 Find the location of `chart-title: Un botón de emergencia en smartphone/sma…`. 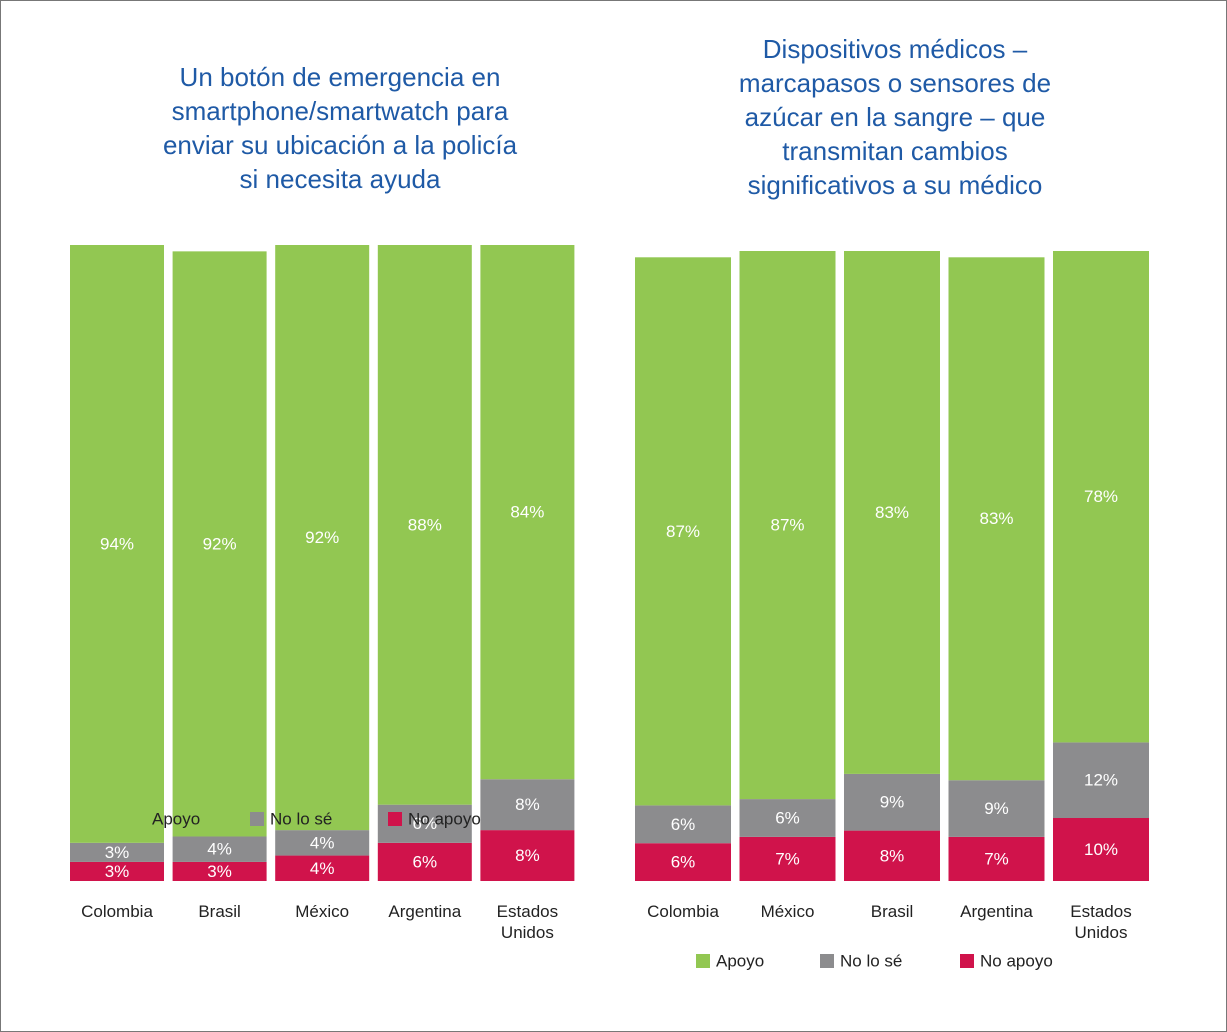

chart-title: Un botón de emergencia en smartphone/sma… is located at coordinates (340, 128).